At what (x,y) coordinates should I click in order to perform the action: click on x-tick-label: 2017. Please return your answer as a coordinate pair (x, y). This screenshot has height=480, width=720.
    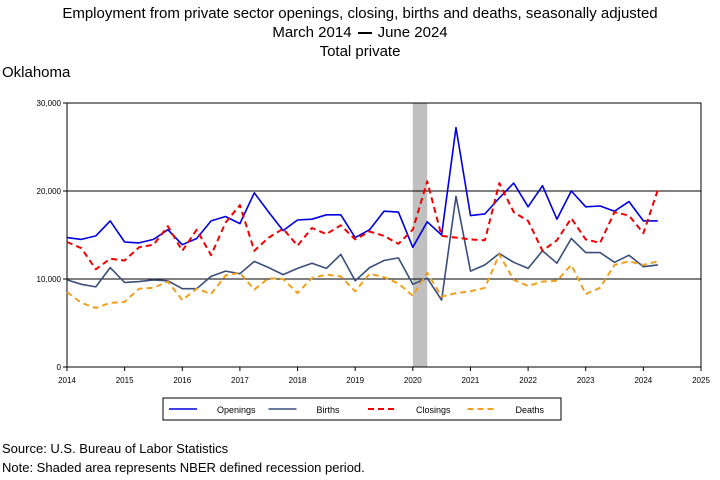
    Looking at the image, I should click on (240, 380).